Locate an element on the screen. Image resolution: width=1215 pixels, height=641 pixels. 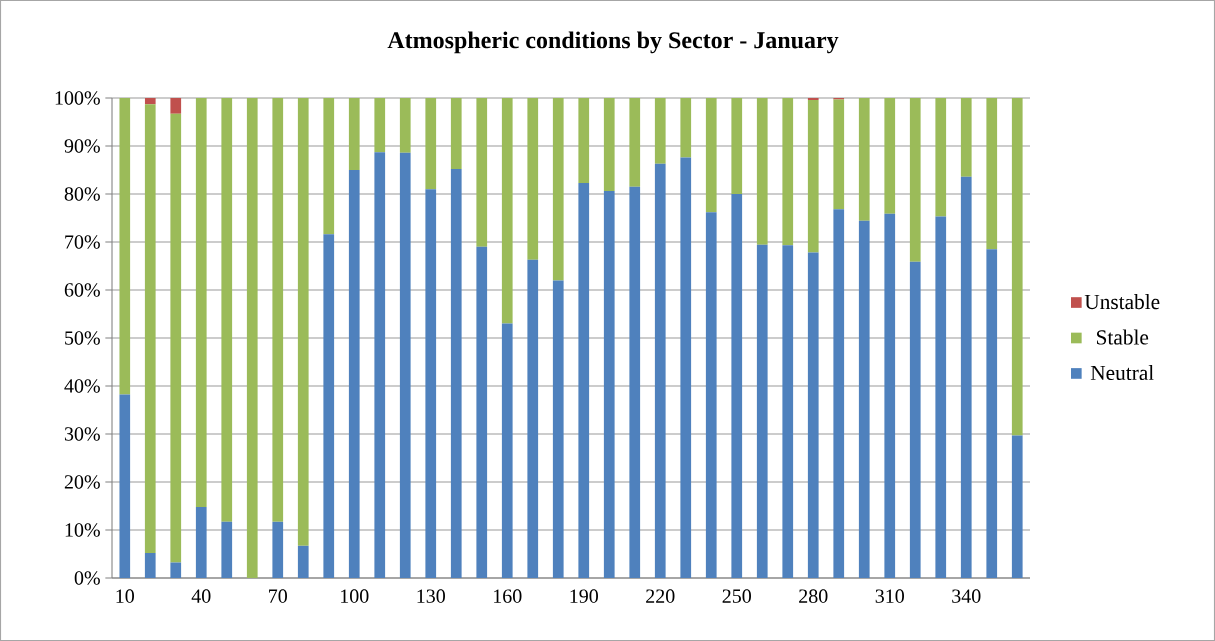
y-tick-label: 90% is located at coordinates (82, 146).